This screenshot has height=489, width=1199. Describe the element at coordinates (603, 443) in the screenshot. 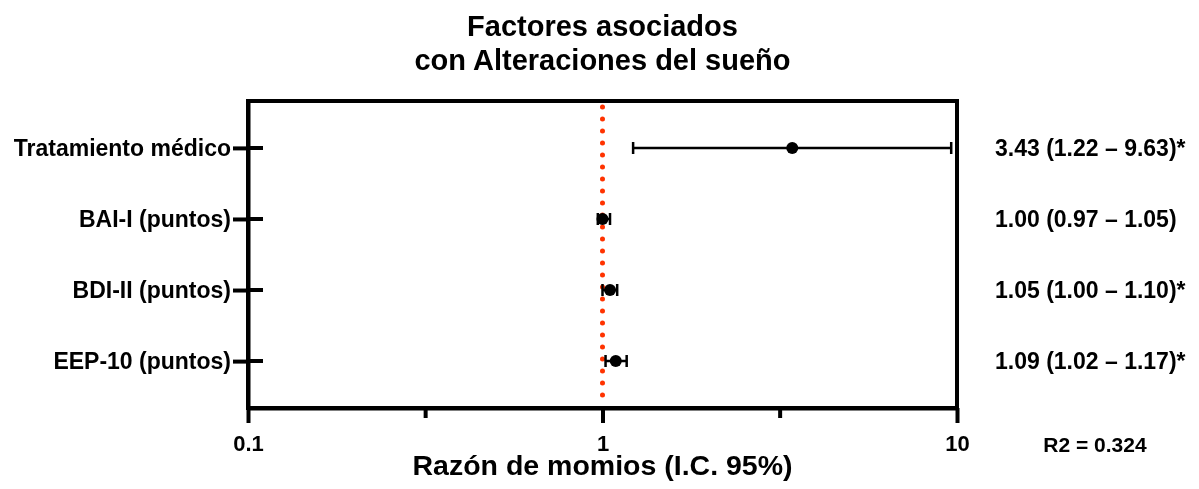

I see `x-tick-label: 1` at that location.